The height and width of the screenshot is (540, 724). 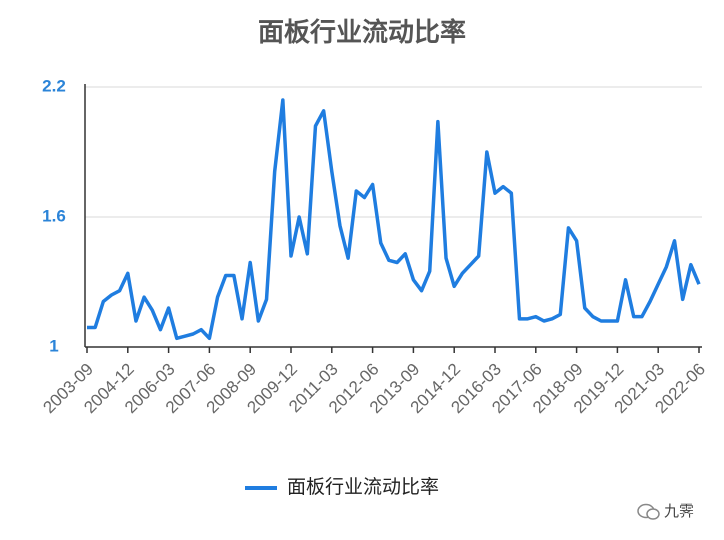 What do you see at coordinates (648, 511) in the screenshot?
I see `watermark-icon` at bounding box center [648, 511].